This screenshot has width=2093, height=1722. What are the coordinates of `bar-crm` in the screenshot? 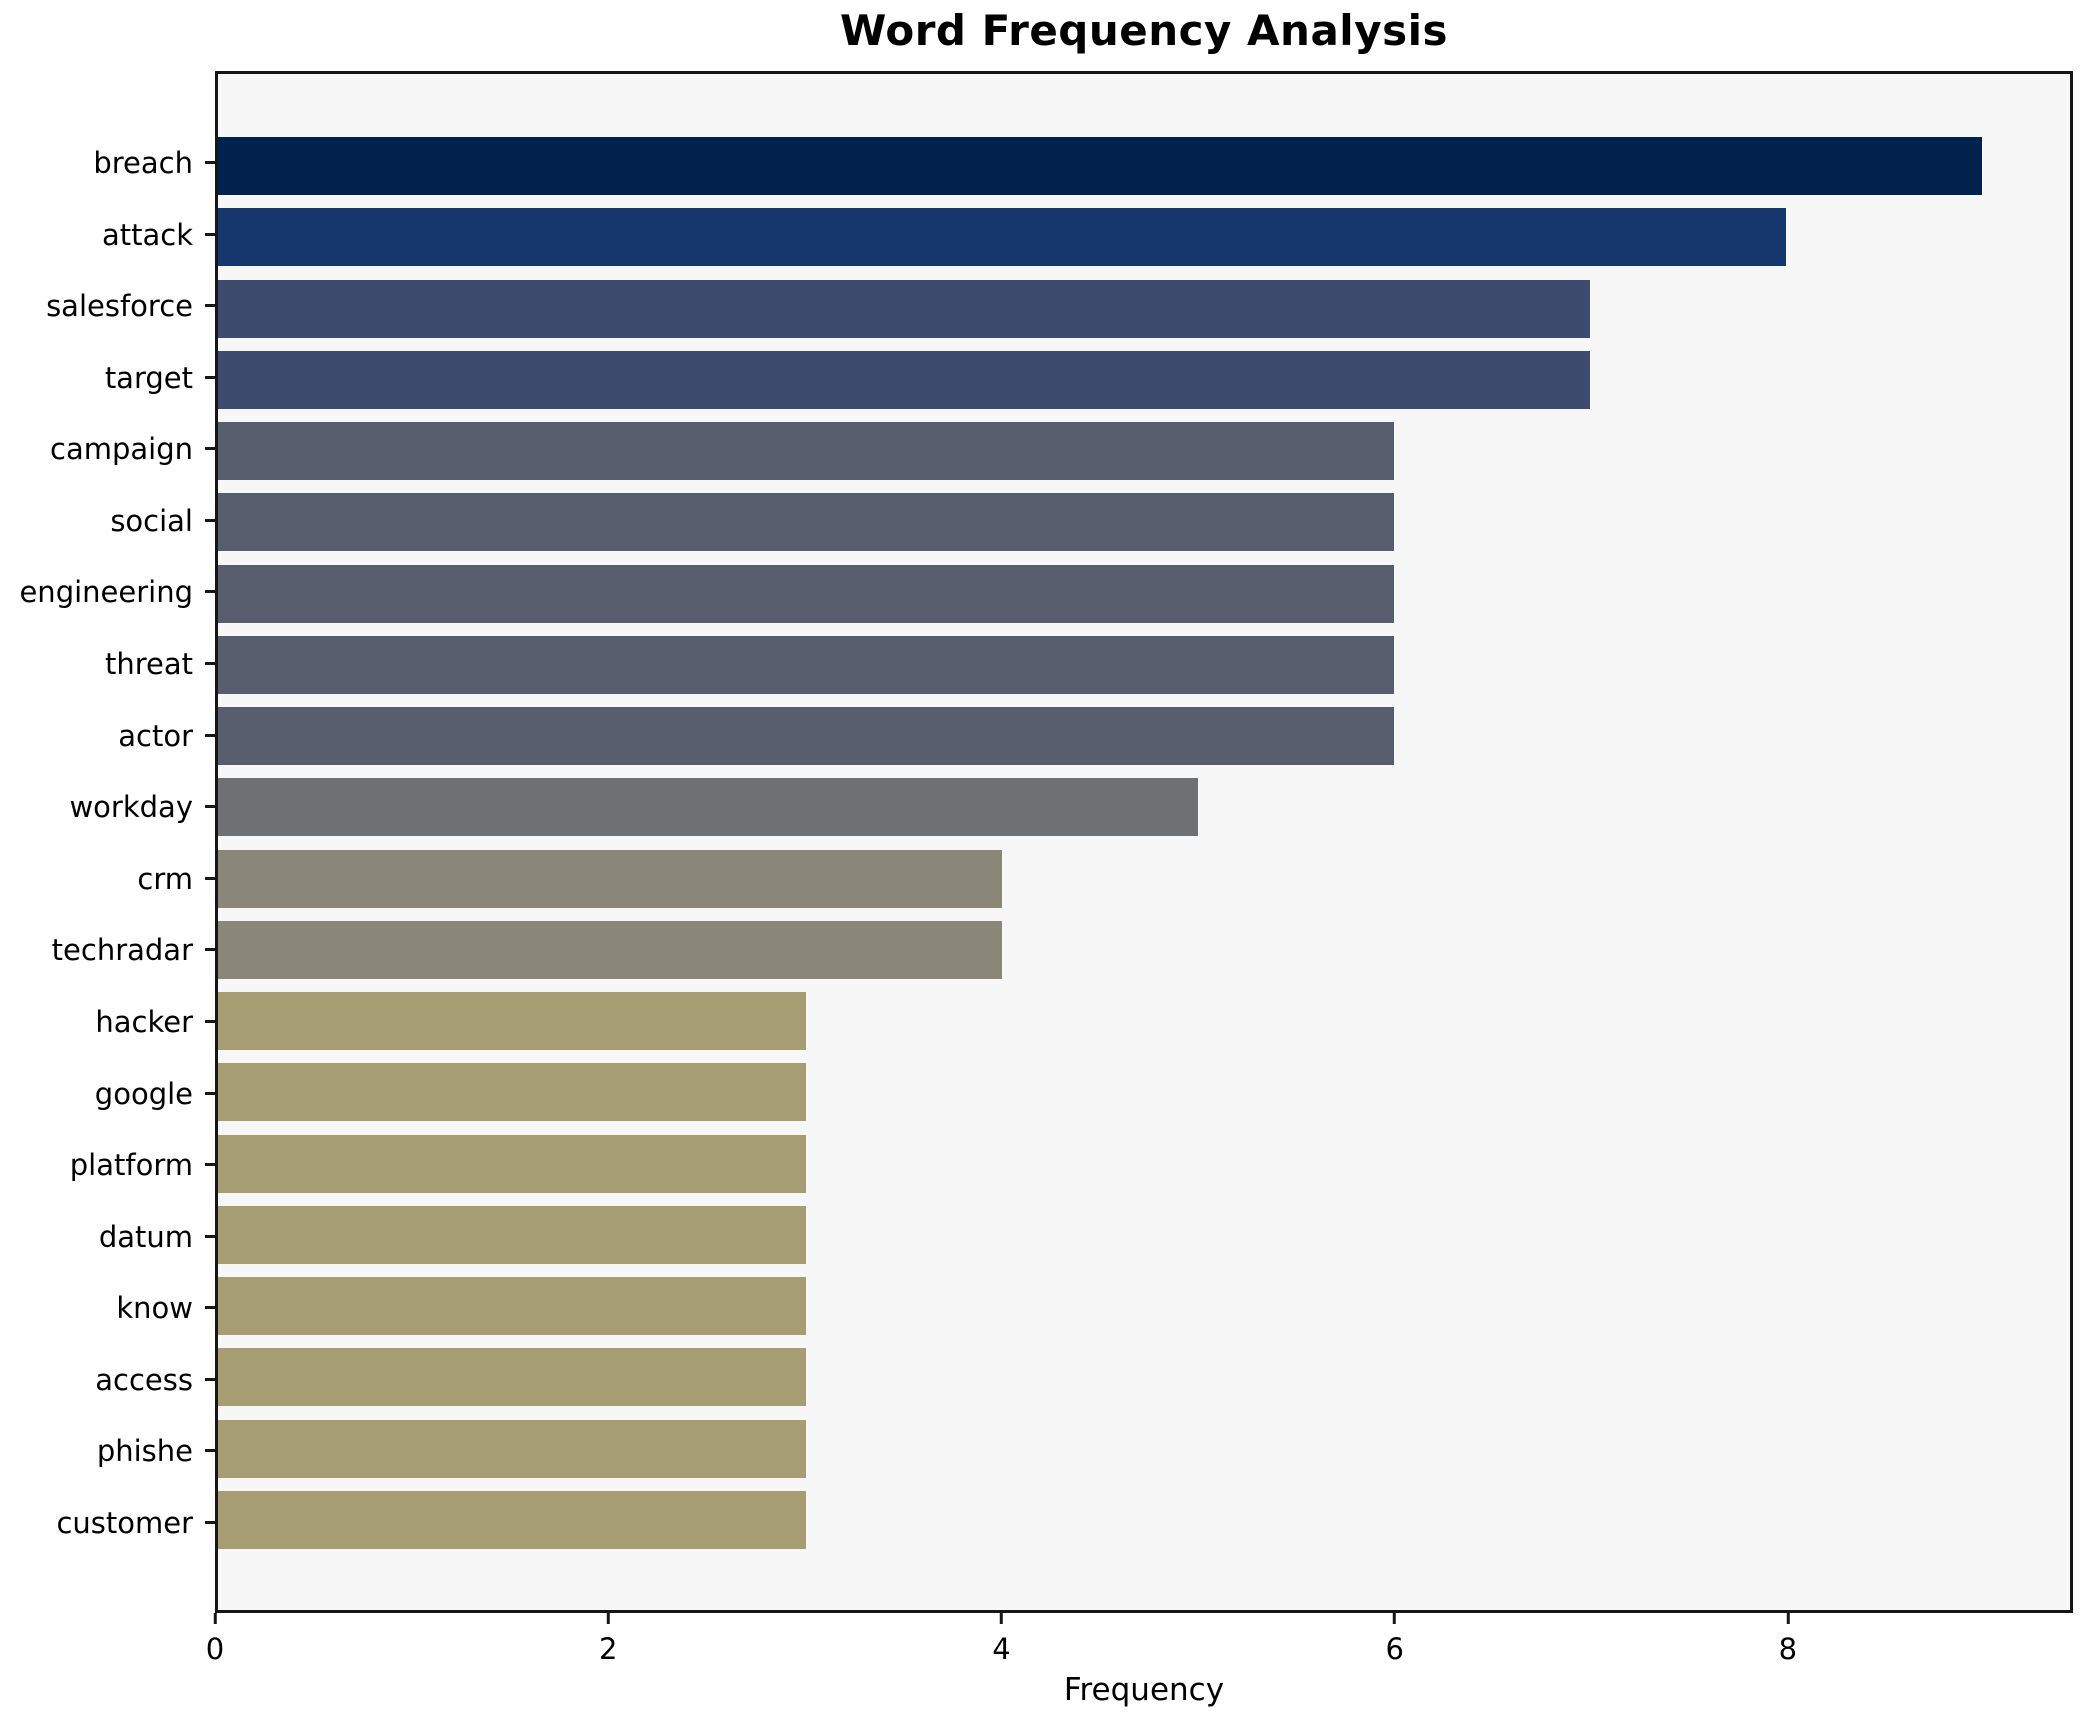 It's located at (610, 878).